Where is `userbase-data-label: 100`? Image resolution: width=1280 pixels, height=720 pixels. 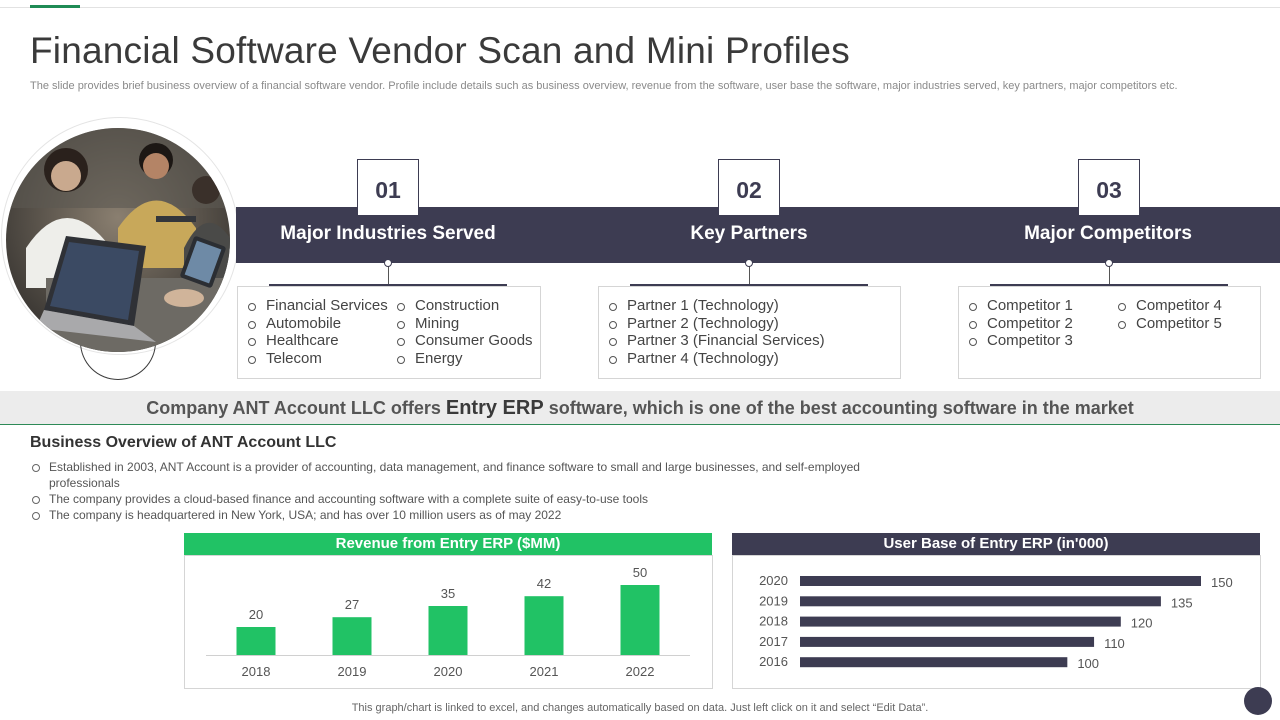 userbase-data-label: 100 is located at coordinates (1088, 663).